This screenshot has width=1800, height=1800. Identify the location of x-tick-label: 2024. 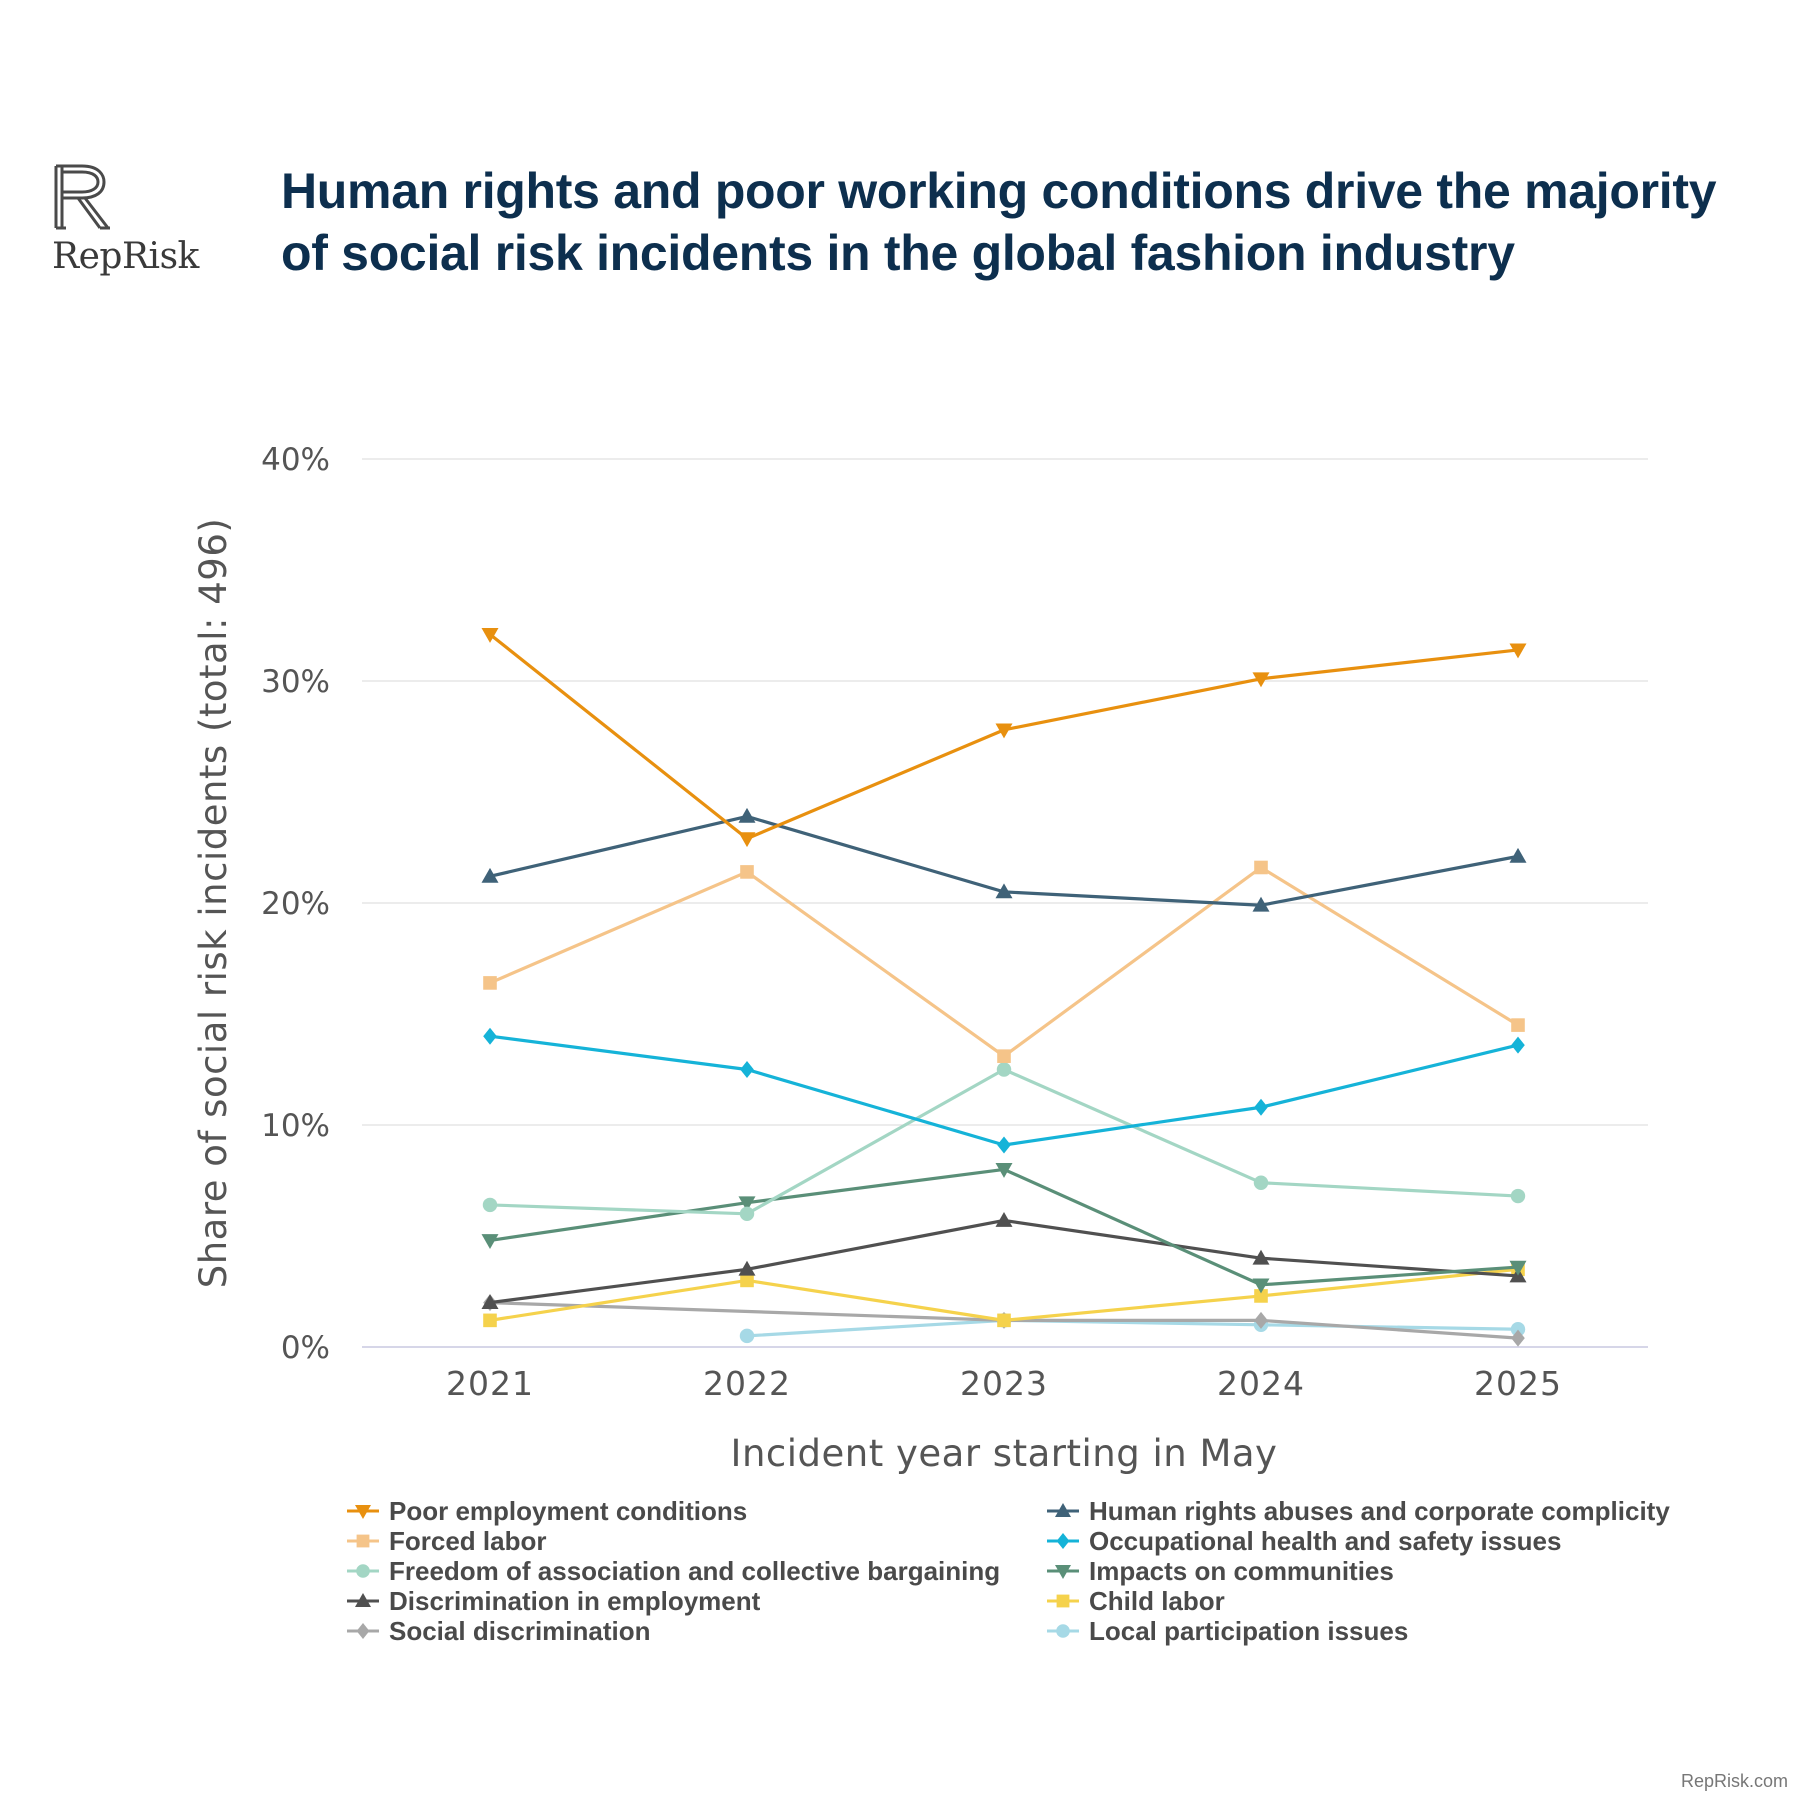
(1261, 1383).